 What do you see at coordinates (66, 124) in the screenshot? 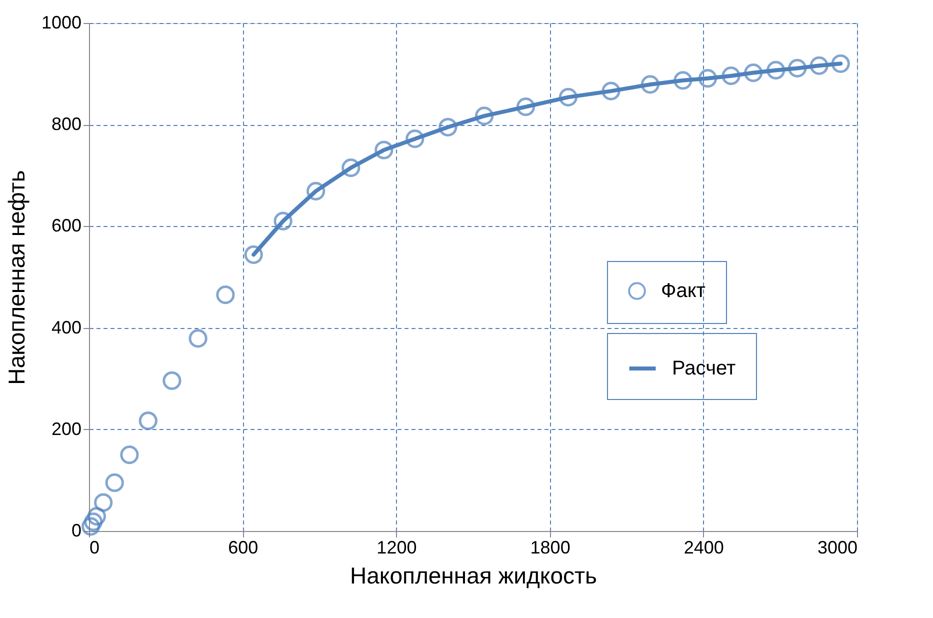
I see `y-tick-label: 800` at bounding box center [66, 124].